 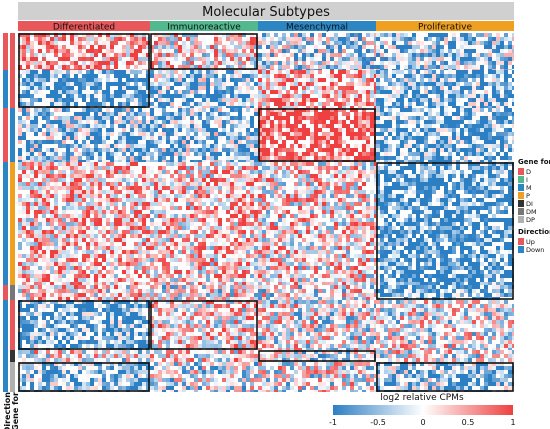 I want to click on subtype-label: Mesenchymal, so click(x=317, y=28).